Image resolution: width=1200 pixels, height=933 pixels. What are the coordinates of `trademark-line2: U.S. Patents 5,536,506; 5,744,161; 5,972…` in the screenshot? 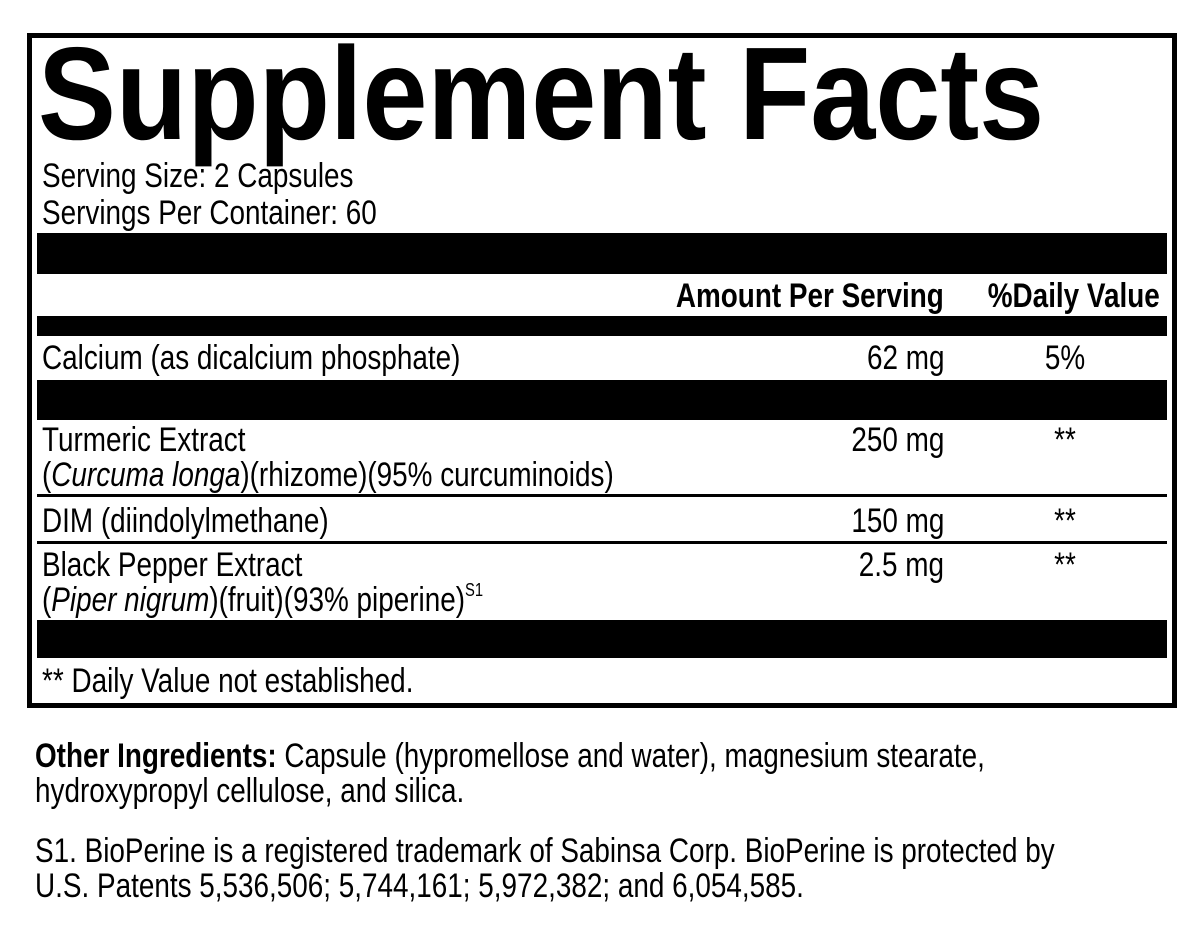 It's located at (419, 886).